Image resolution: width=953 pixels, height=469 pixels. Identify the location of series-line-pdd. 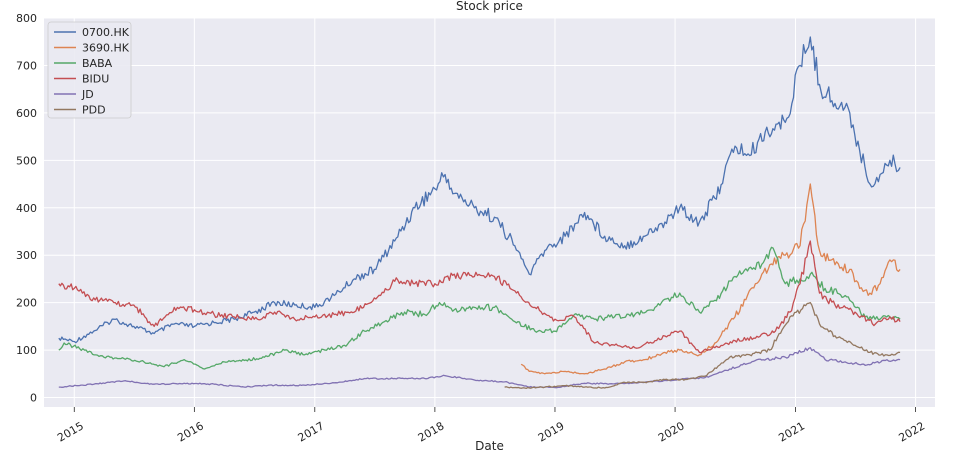
(702, 345).